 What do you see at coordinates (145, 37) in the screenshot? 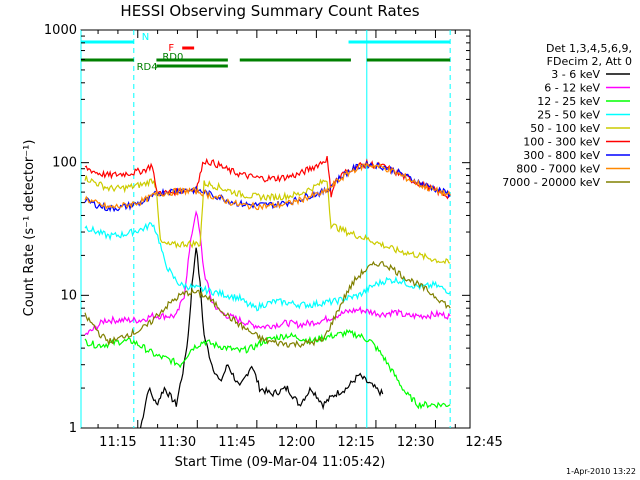
I see `flag-label-n: N` at bounding box center [145, 37].